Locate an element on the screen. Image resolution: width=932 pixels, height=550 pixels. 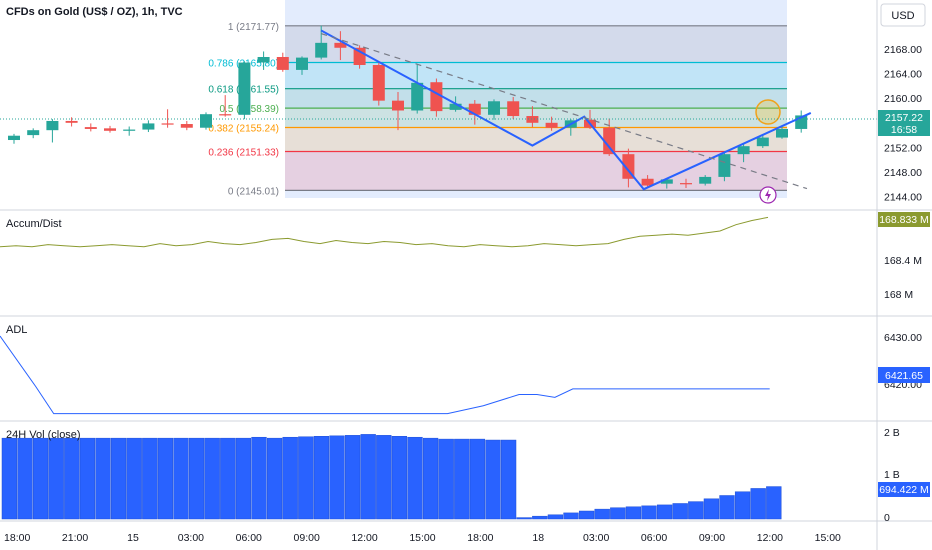
time-tick-label: 03:00 is located at coordinates (191, 538).